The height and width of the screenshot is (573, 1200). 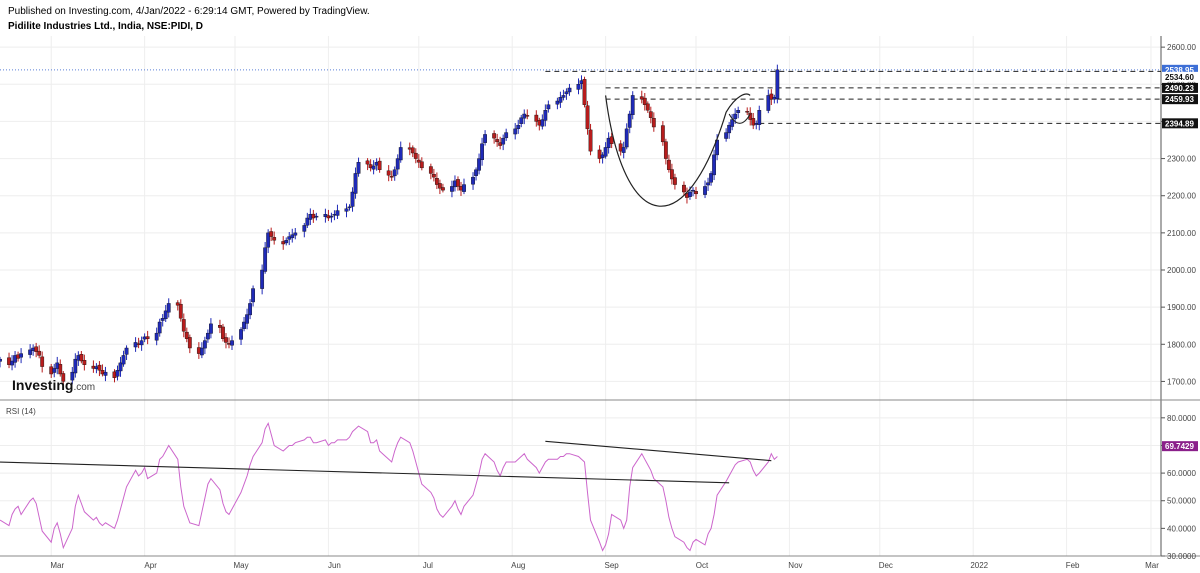 What do you see at coordinates (150, 565) in the screenshot?
I see `x-tick-label: Apr` at bounding box center [150, 565].